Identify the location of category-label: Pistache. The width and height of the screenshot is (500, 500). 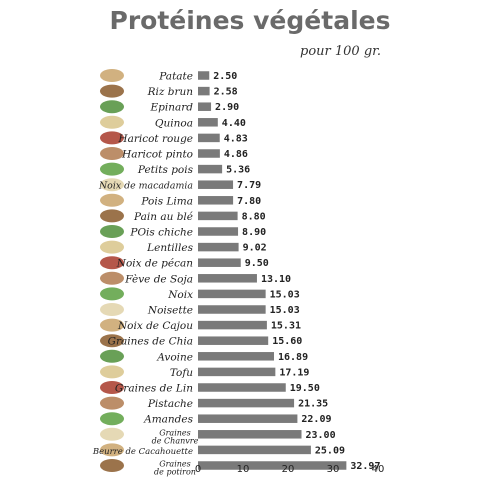
(170, 404).